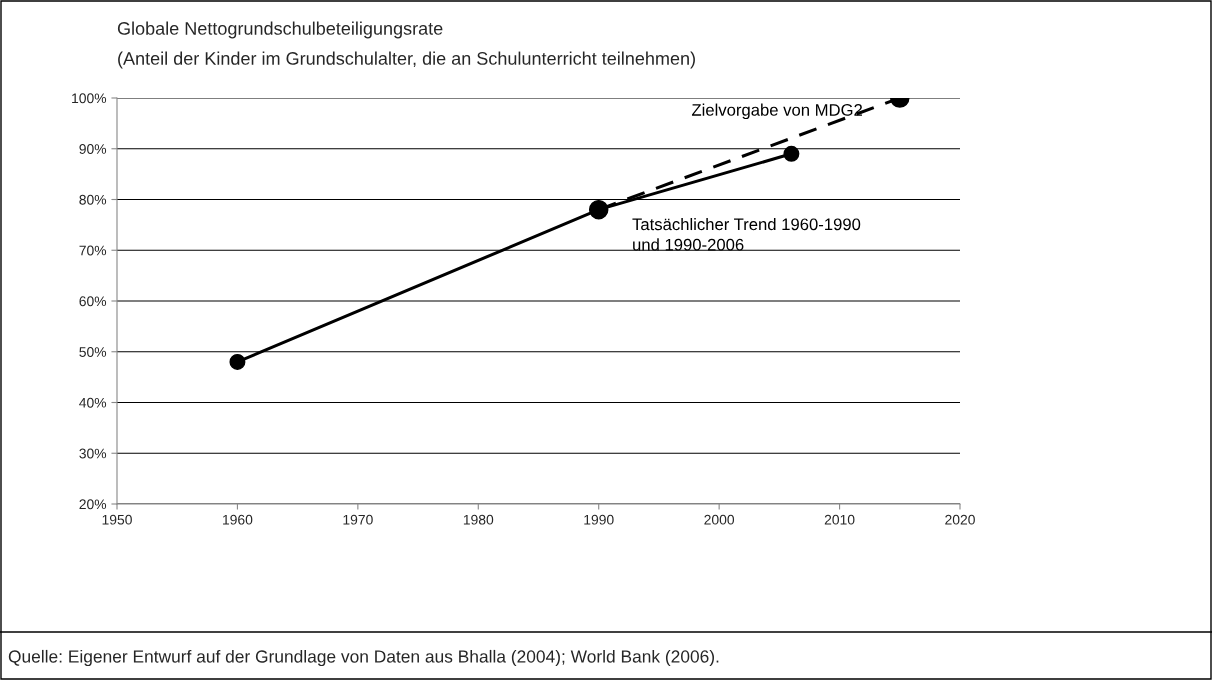 The image size is (1212, 680). What do you see at coordinates (358, 519) in the screenshot?
I see `x-tick-label: 1970` at bounding box center [358, 519].